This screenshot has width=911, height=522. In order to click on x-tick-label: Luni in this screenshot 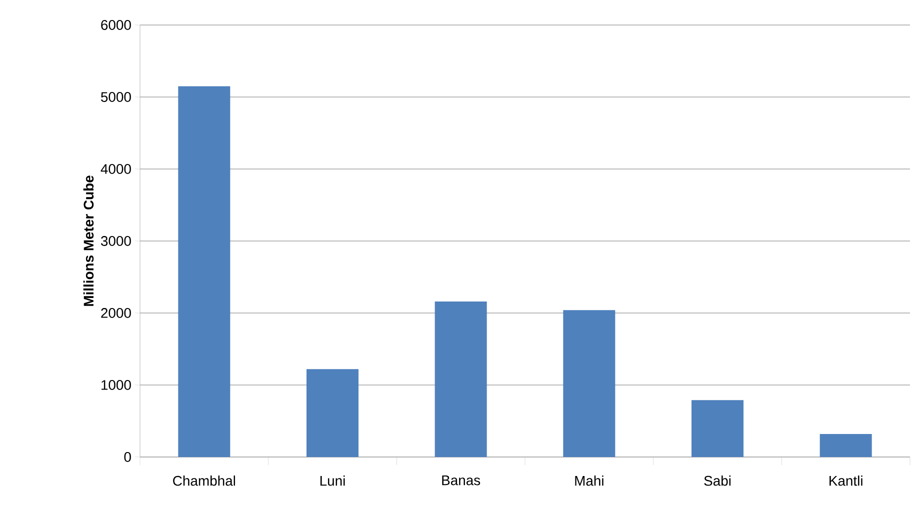, I will do `click(332, 481)`.